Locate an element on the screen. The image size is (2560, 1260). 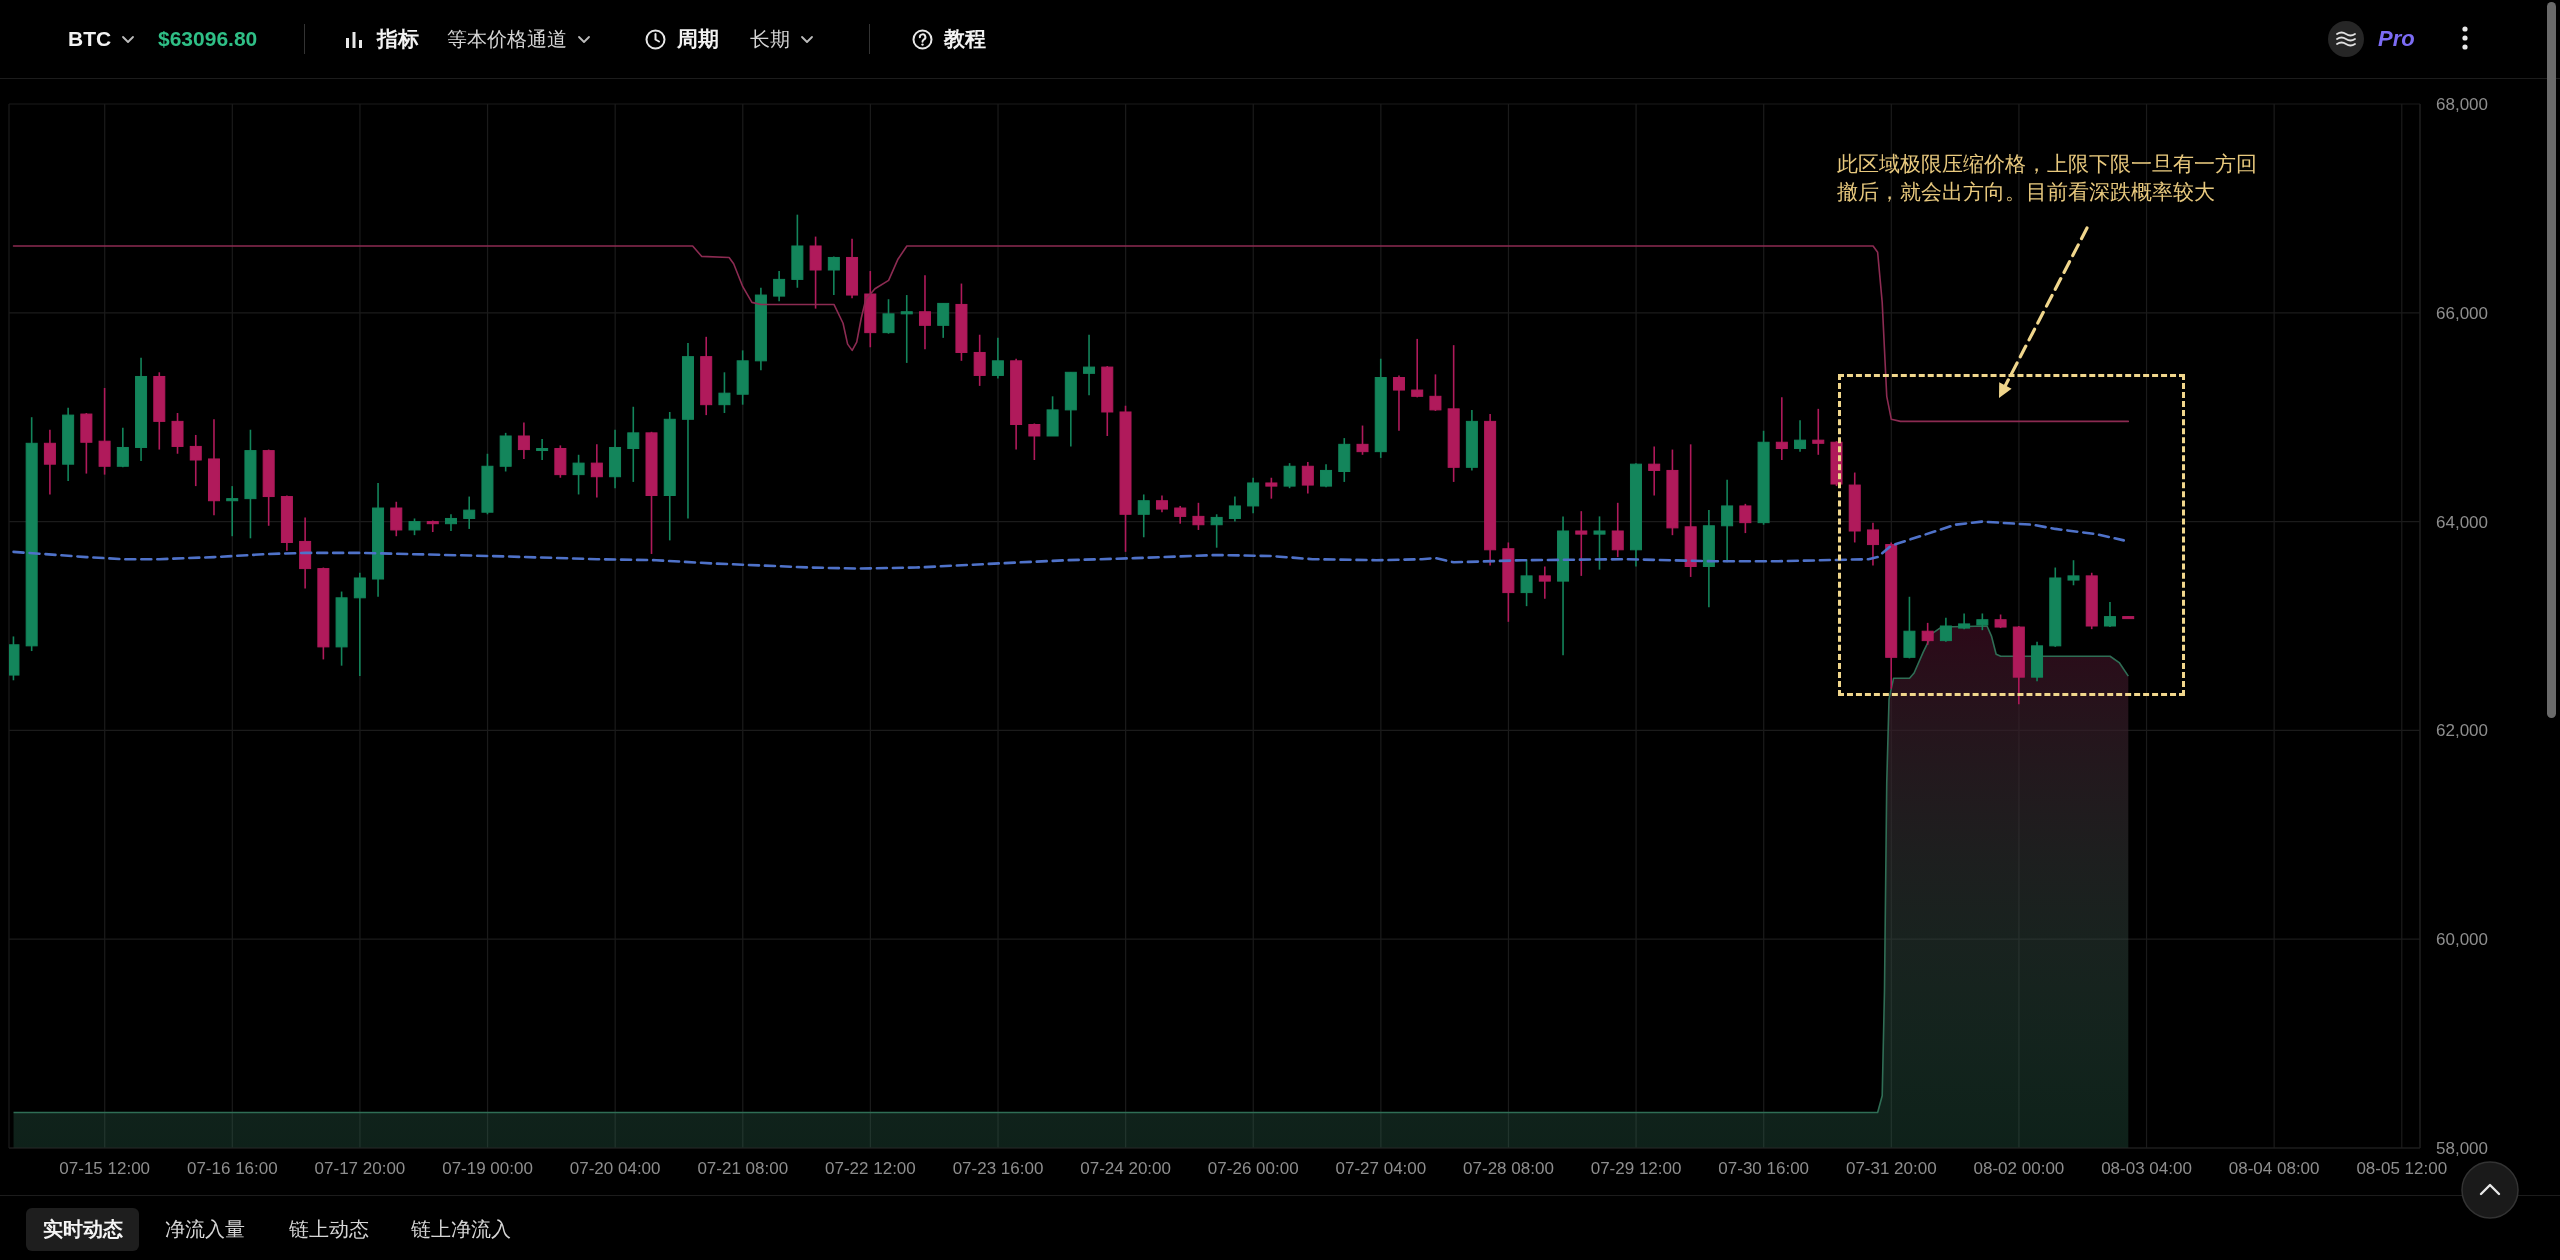
x-tick-label: 07-20 04:00 is located at coordinates (615, 1169).